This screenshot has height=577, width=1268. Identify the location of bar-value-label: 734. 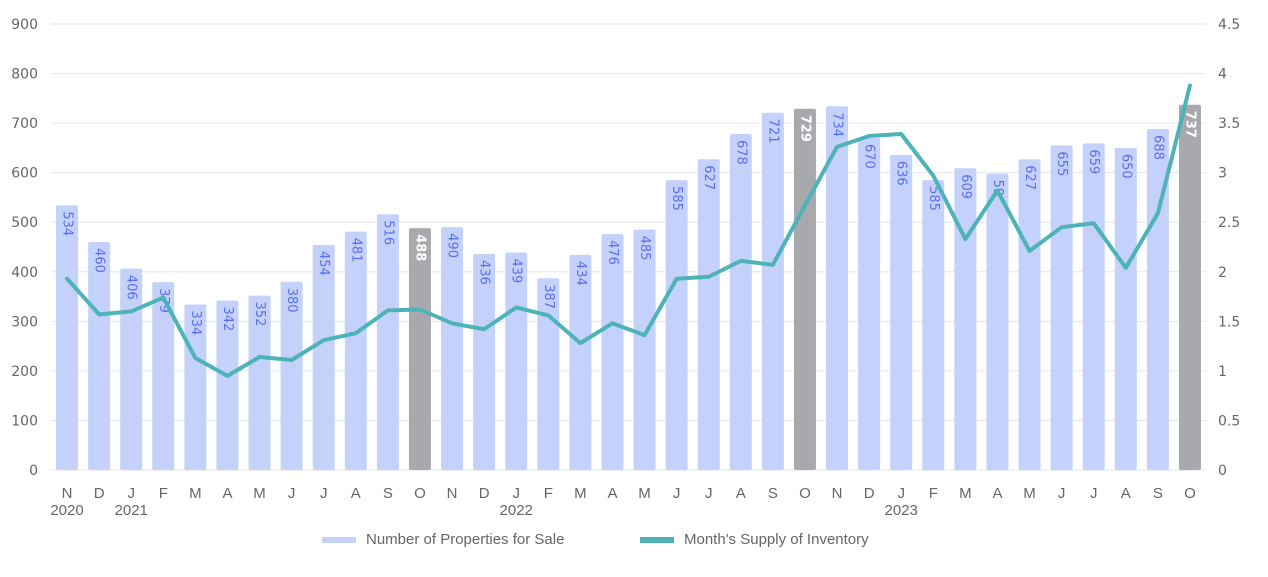
(837, 124).